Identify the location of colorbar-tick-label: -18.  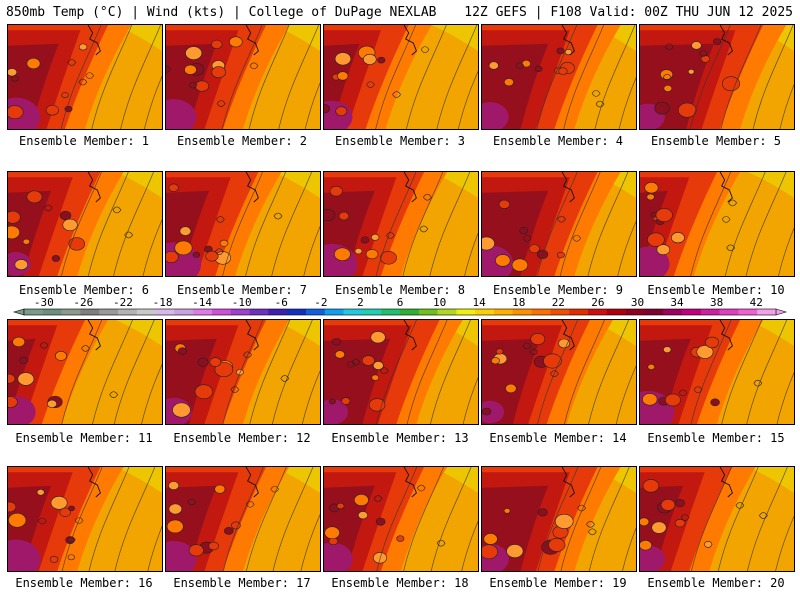
(162, 302).